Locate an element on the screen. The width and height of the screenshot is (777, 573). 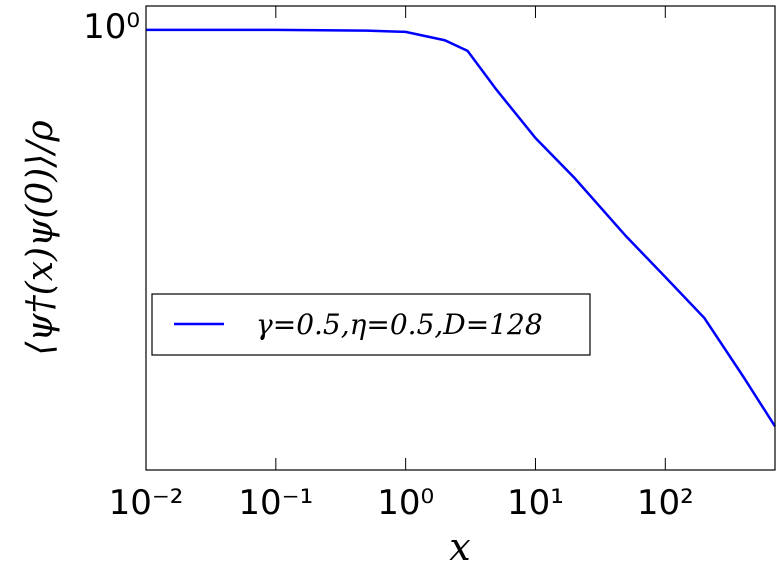
x-tick-label: 10⁻² is located at coordinates (146, 503).